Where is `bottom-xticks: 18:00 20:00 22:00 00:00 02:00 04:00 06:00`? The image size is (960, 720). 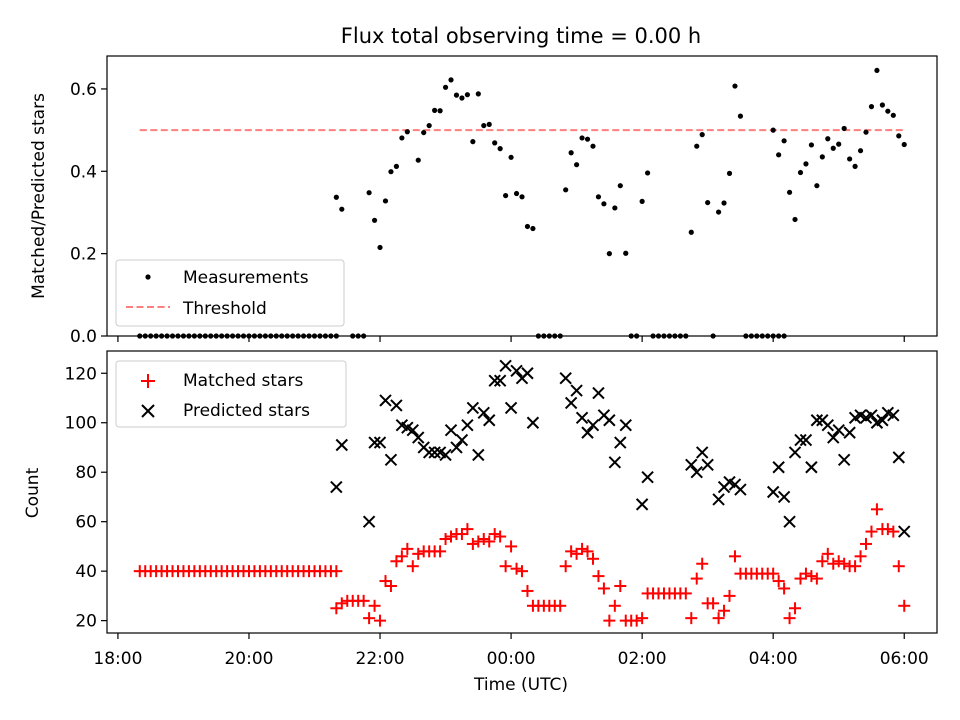 bottom-xticks: 18:00 20:00 22:00 00:00 02:00 04:00 06:00 is located at coordinates (511, 651).